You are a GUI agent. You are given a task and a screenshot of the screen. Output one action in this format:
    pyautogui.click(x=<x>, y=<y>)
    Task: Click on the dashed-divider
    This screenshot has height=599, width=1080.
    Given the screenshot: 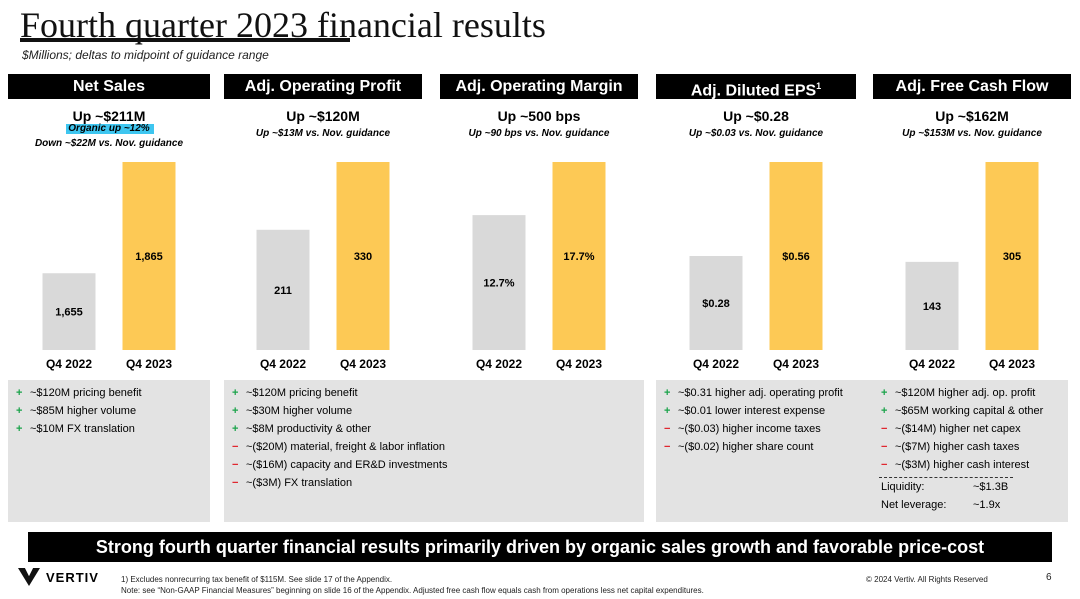 What is the action you would take?
    pyautogui.click(x=946, y=477)
    